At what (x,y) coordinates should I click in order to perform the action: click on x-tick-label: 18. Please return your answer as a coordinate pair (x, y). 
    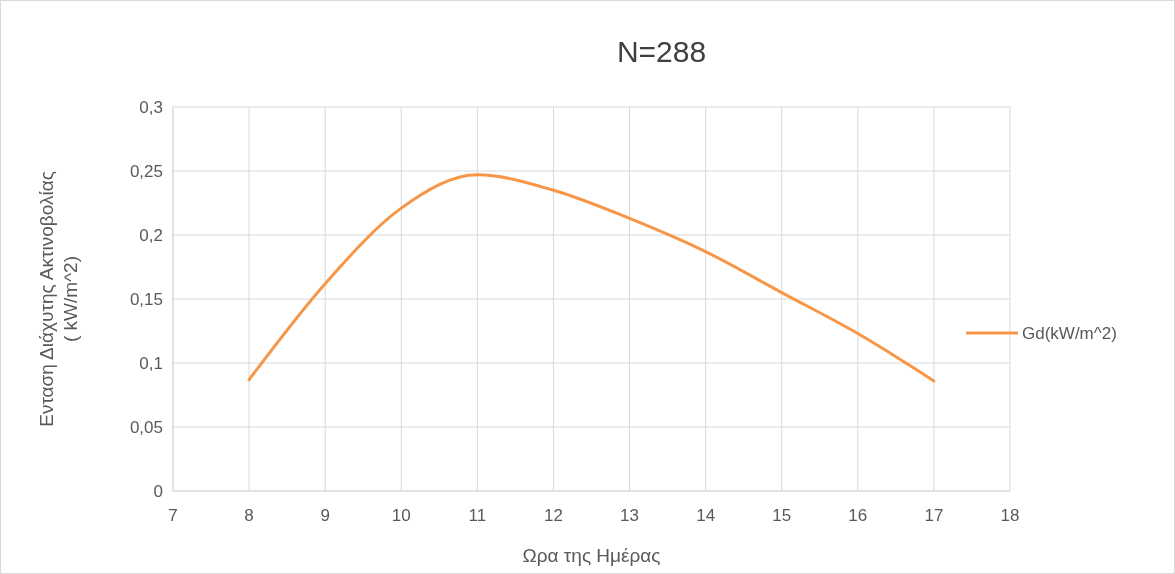
    Looking at the image, I should click on (1010, 515).